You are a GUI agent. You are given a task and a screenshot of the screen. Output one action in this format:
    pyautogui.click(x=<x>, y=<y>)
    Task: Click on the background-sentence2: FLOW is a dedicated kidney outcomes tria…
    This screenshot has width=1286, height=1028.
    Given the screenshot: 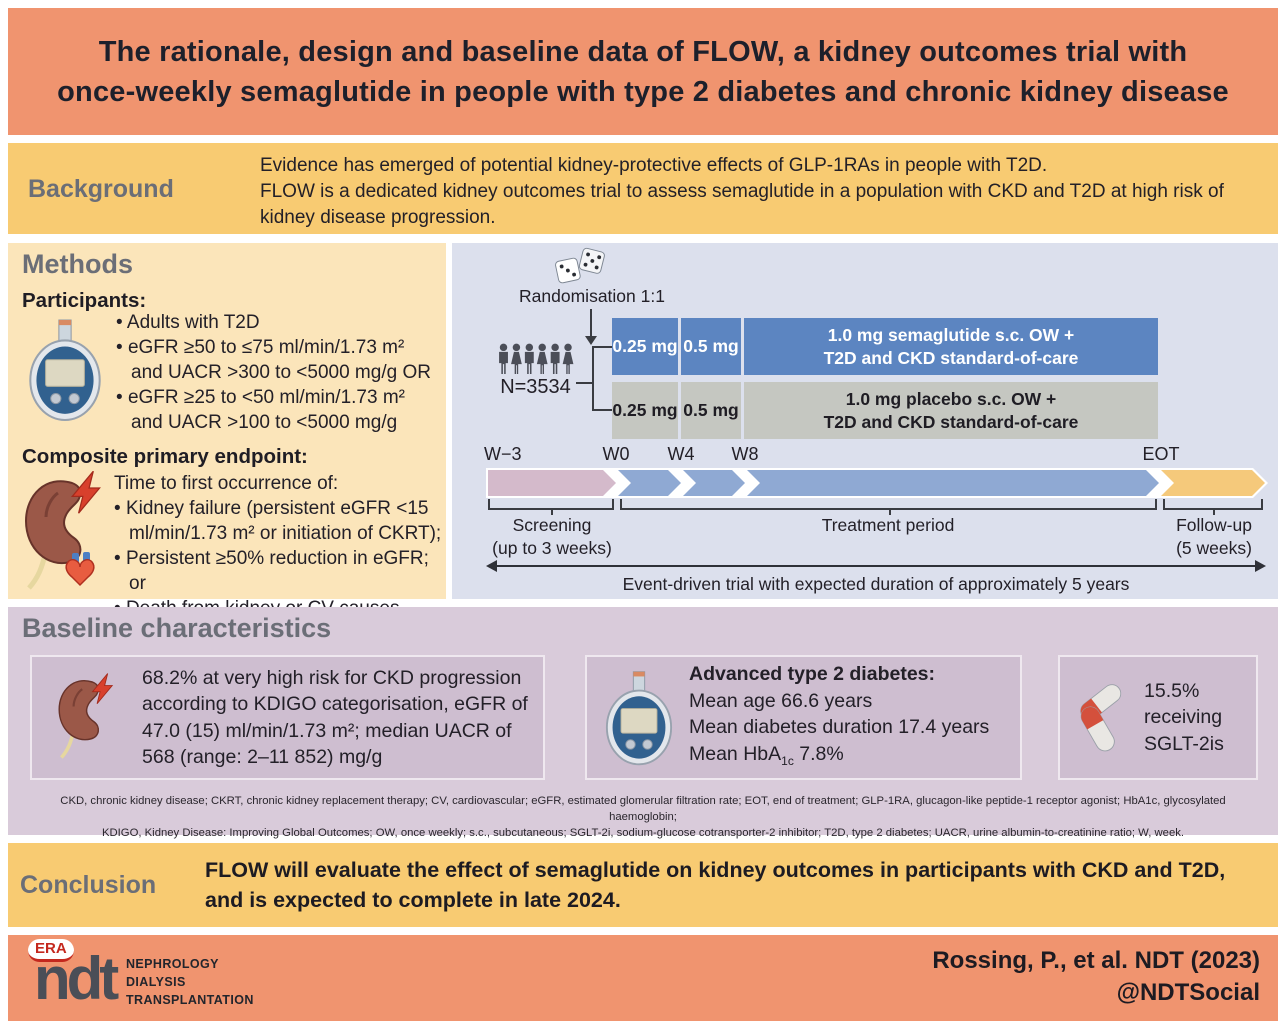 What is the action you would take?
    pyautogui.click(x=742, y=204)
    